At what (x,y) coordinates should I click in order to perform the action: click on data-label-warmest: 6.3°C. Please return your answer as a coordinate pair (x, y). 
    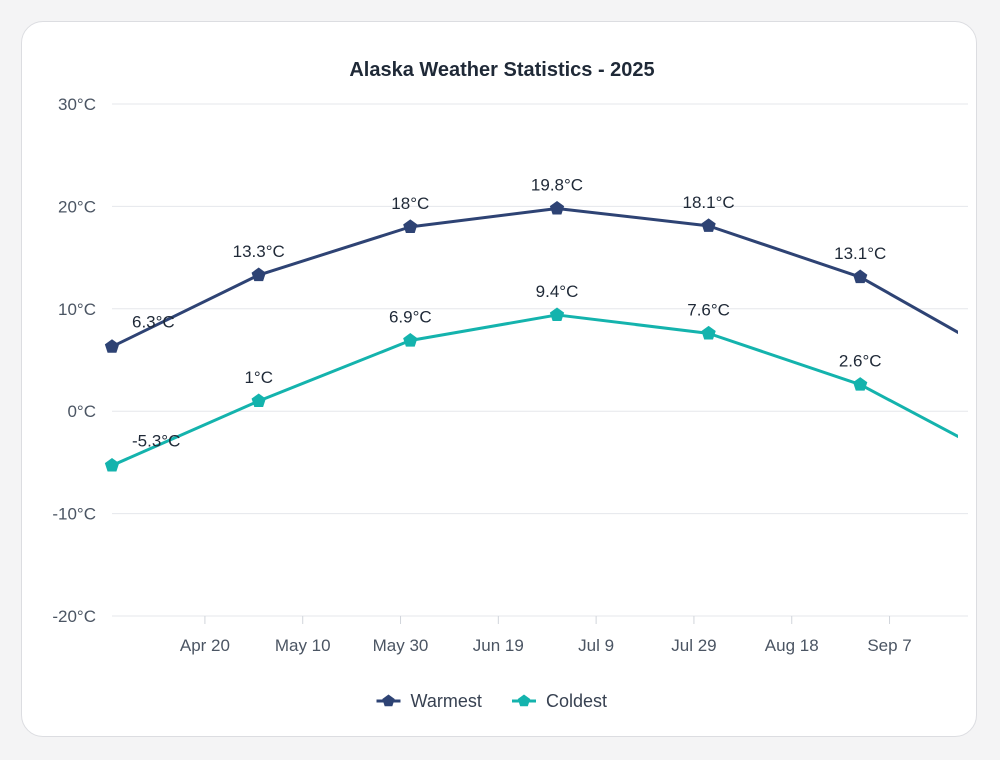
    Looking at the image, I should click on (153, 322).